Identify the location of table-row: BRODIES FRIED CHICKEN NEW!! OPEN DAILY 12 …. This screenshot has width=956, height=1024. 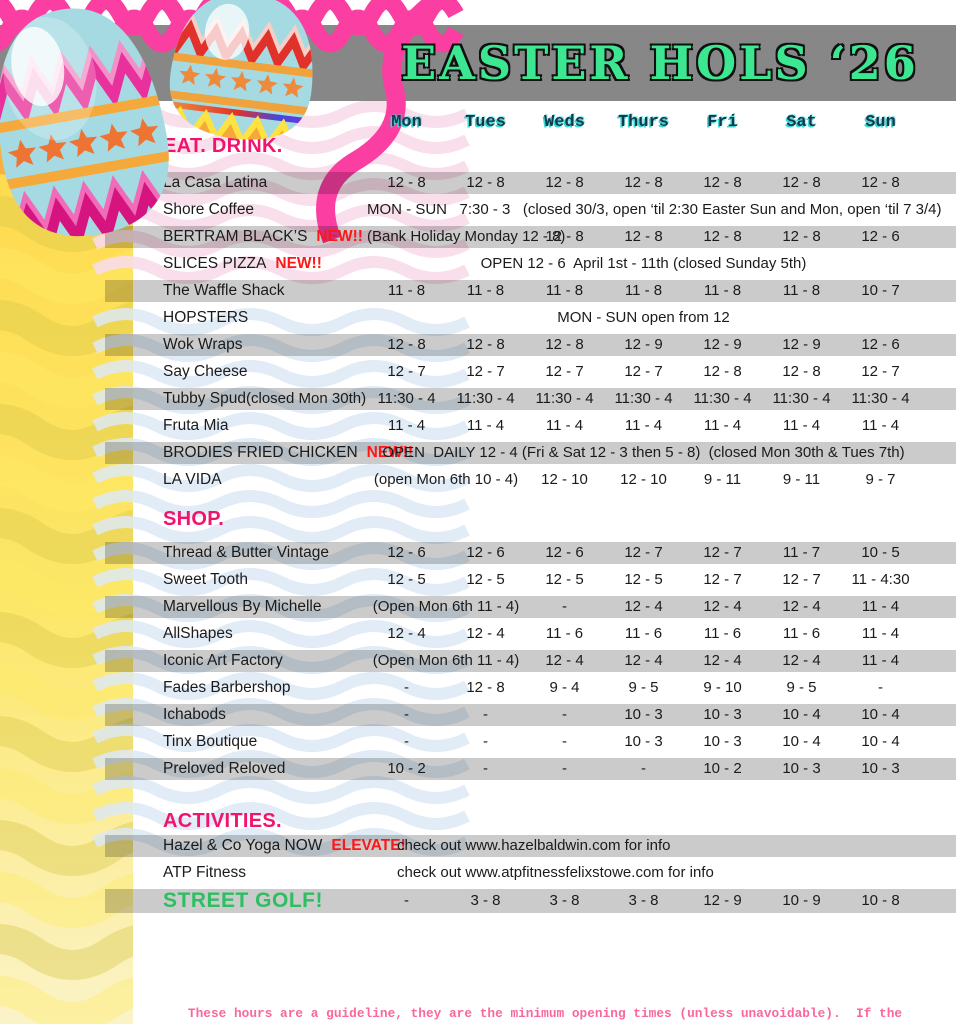
(530, 453).